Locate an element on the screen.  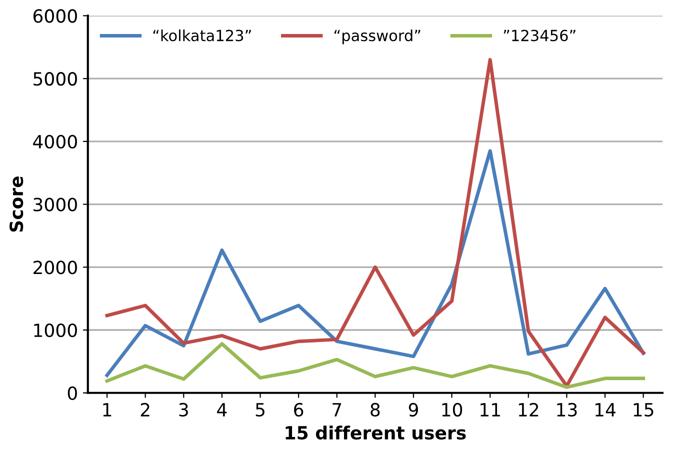
legend-label: “kolkata123” is located at coordinates (202, 35).